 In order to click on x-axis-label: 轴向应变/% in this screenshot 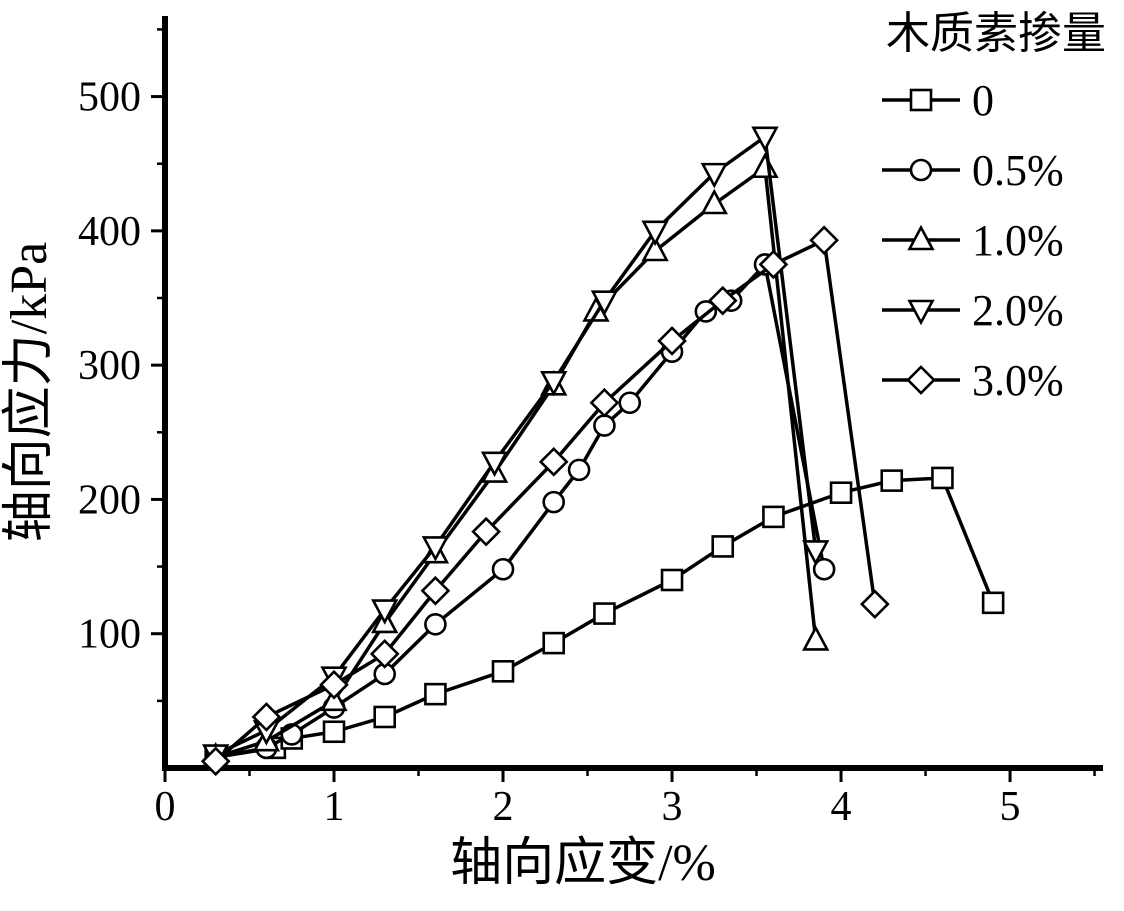, I will do `click(583, 863)`.